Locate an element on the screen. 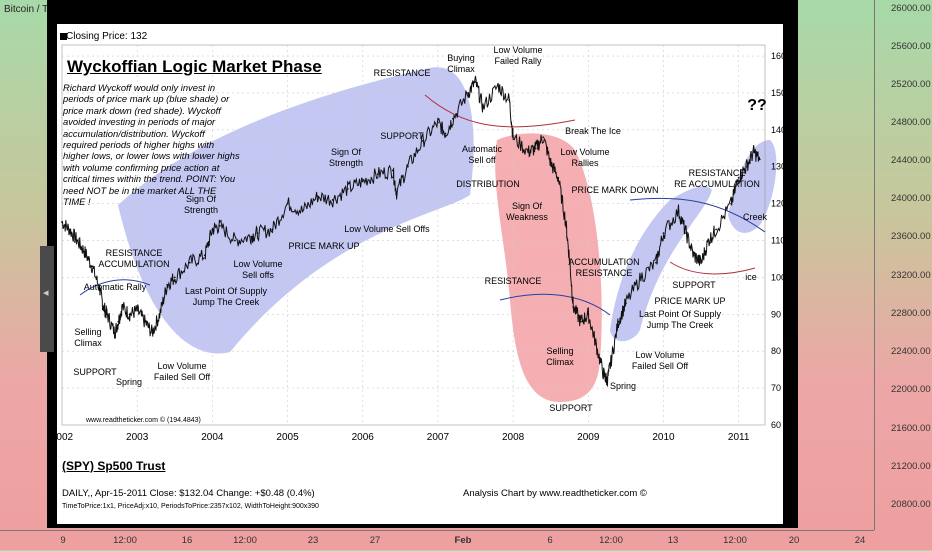 Image resolution: width=932 pixels, height=551 pixels. resistance-arc is located at coordinates (115, 287).